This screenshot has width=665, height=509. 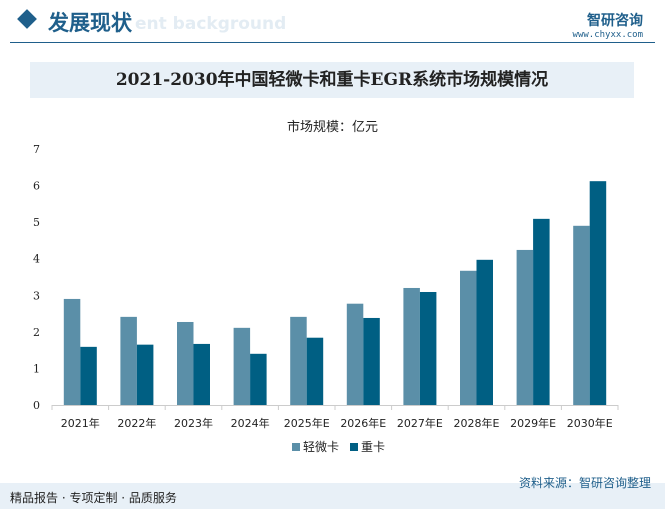 I want to click on logo-name: 智研咨询, so click(x=615, y=21).